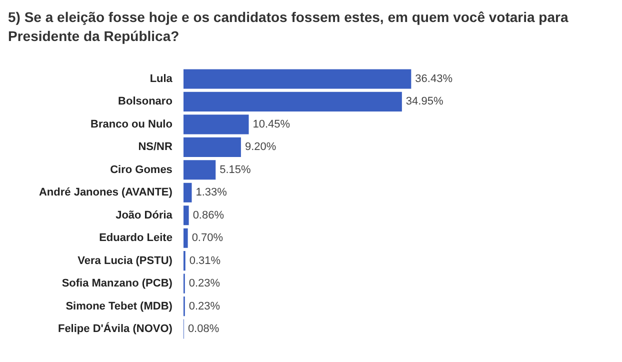  Describe the element at coordinates (289, 27) in the screenshot. I see `chart-title: 5) Se a eleição fosse hoje e os candidatos fossem estes, em quem você votaria para Presidente da República?` at that location.